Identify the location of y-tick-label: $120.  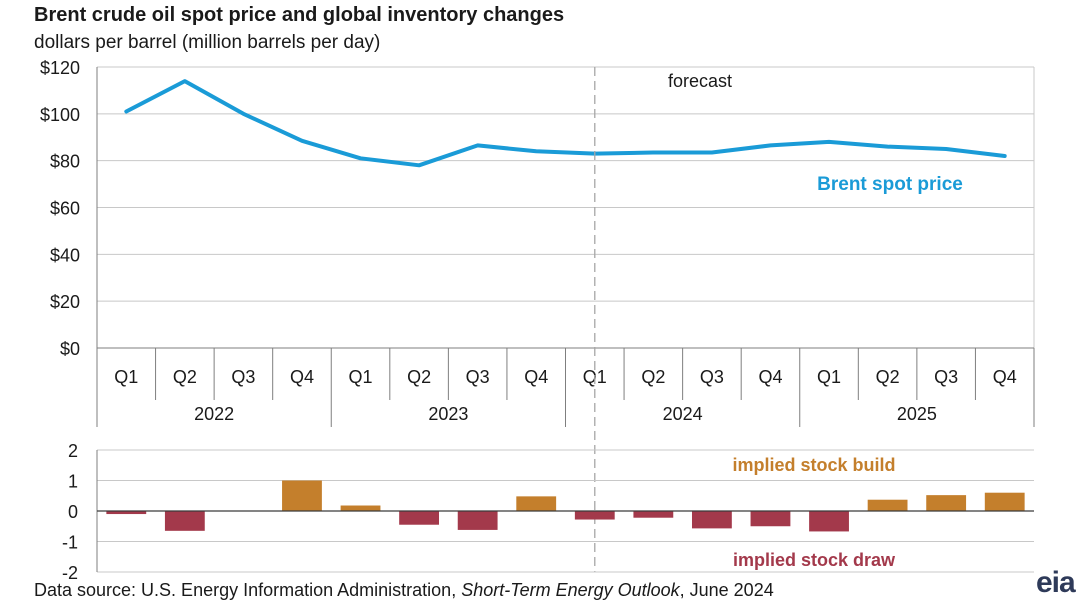
(60, 68).